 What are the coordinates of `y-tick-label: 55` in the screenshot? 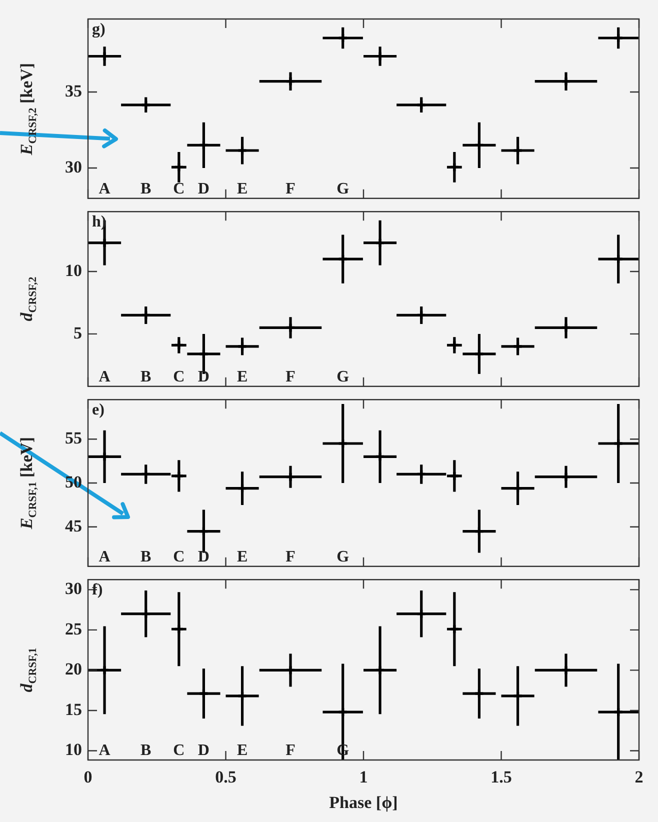 It's located at (73, 438).